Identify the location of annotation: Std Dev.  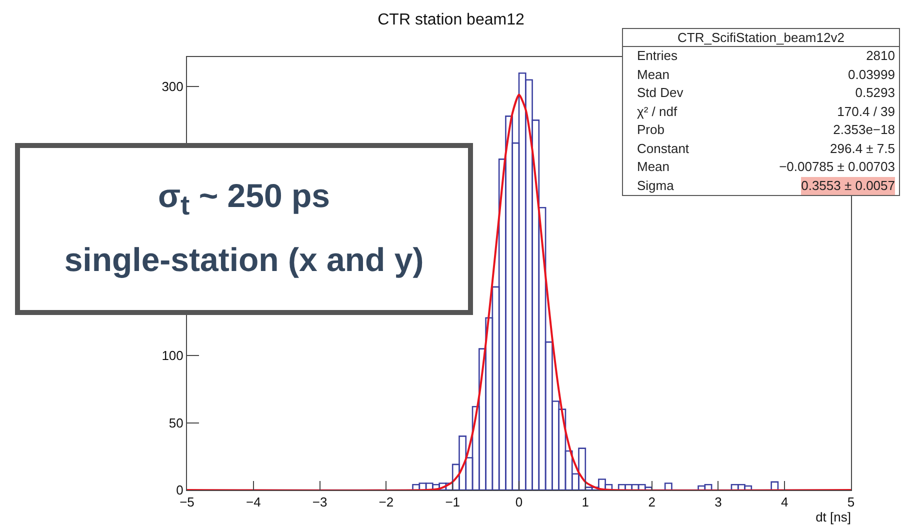
(660, 93).